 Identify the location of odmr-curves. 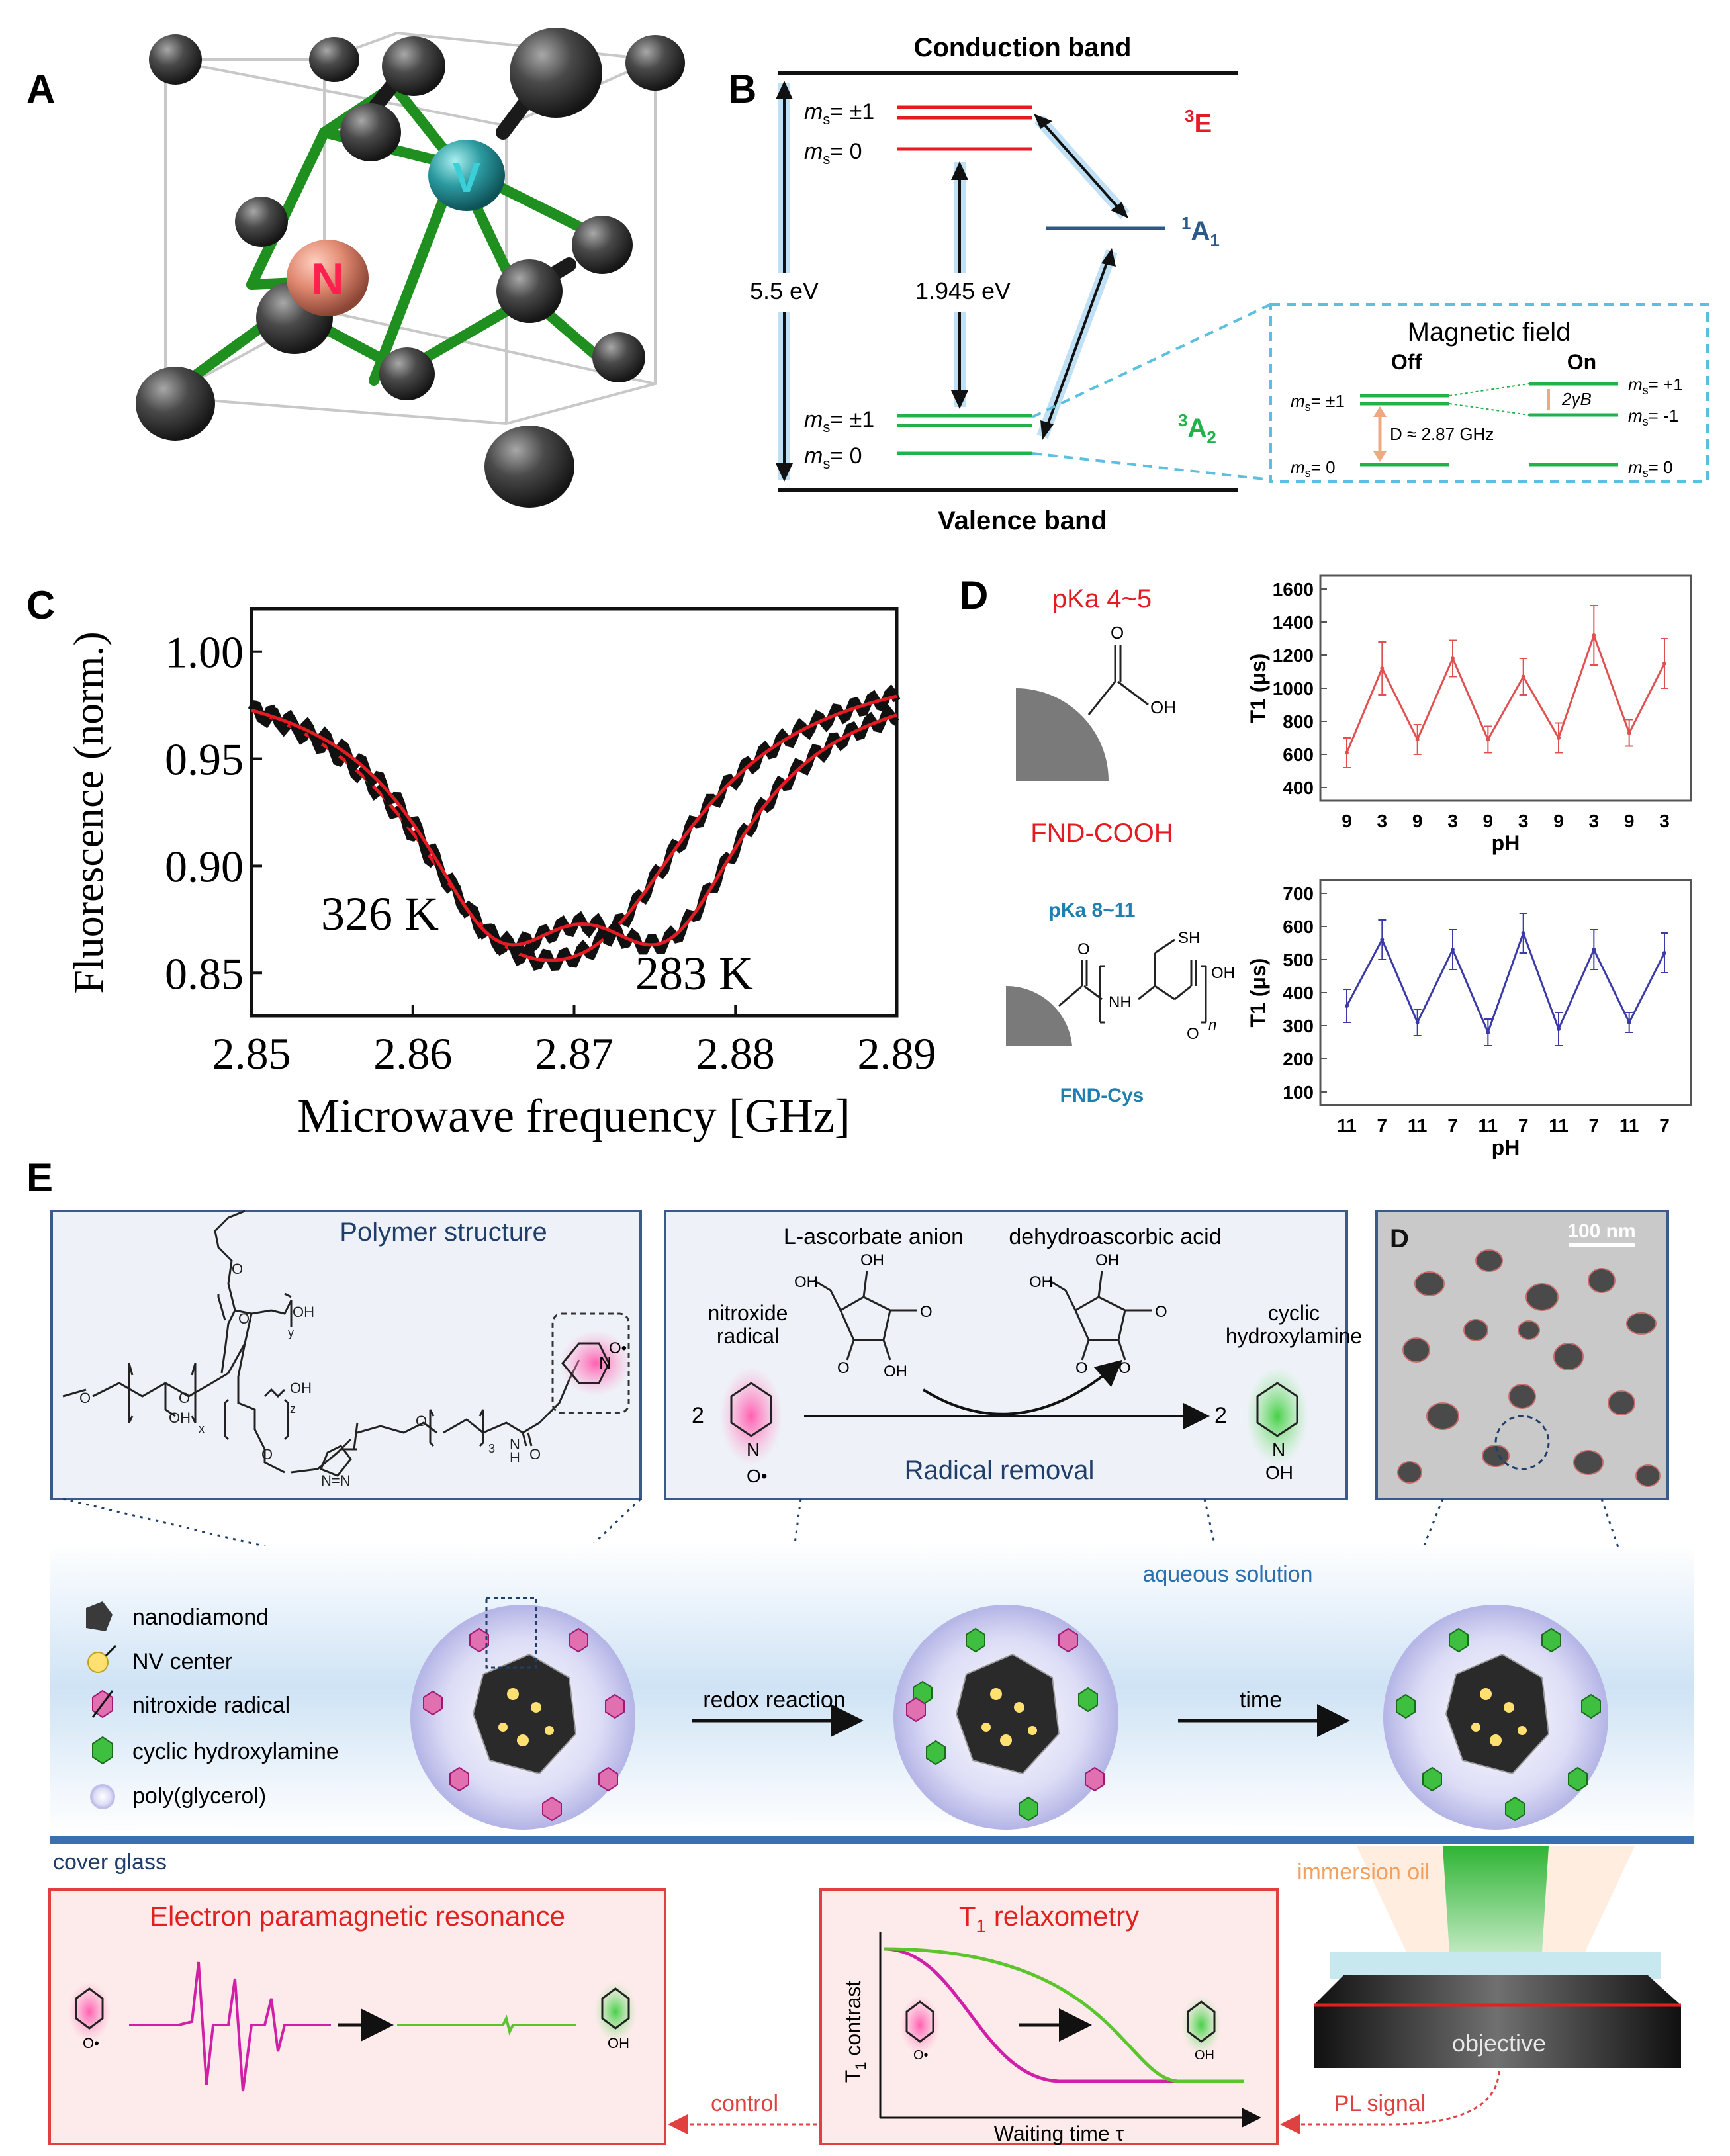
(574, 827).